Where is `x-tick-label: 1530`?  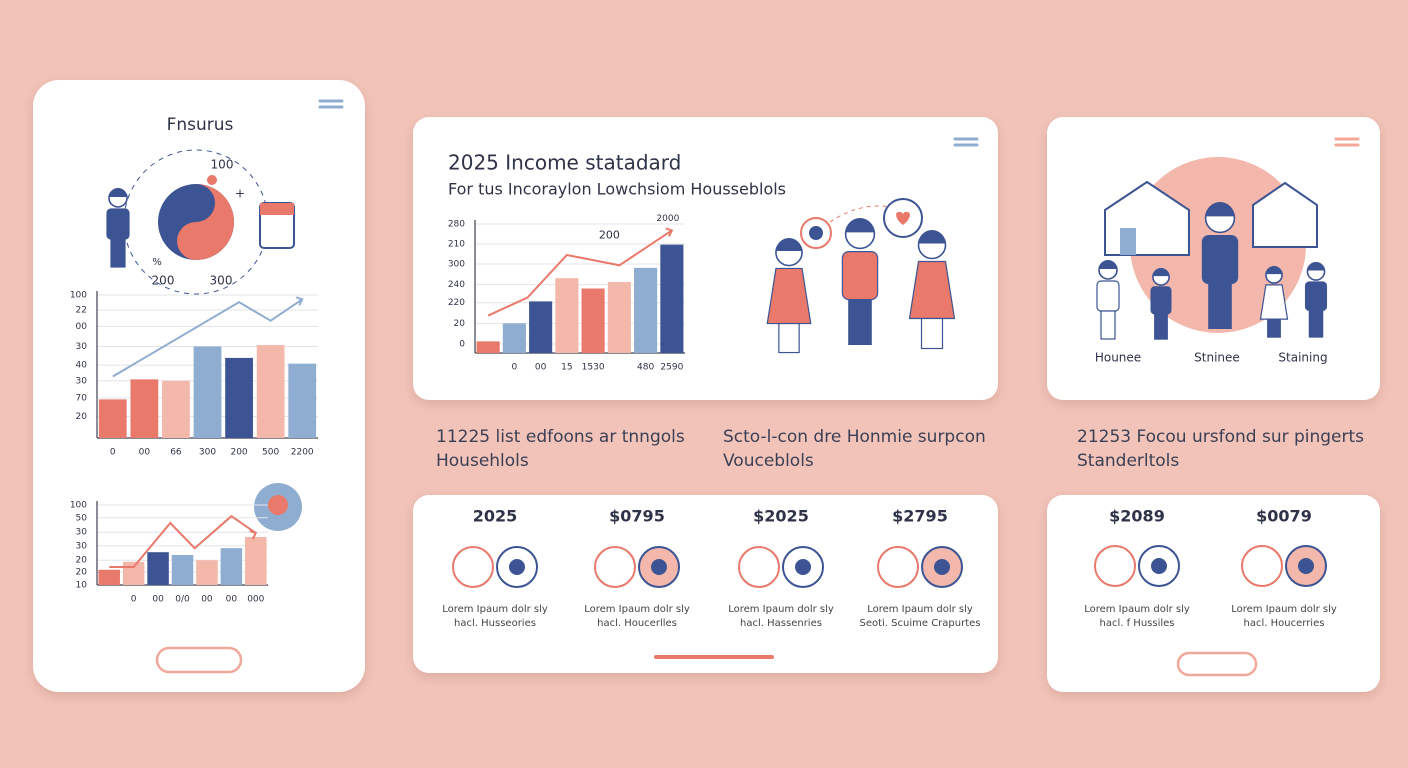 x-tick-label: 1530 is located at coordinates (593, 368).